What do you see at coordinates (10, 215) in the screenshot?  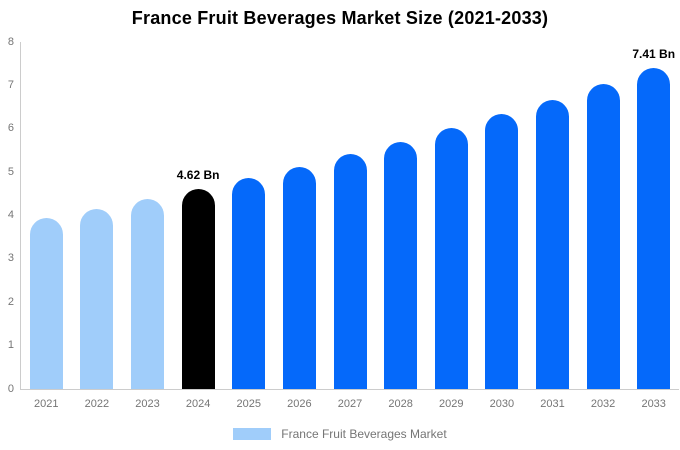 I see `y-tick-label: 4` at bounding box center [10, 215].